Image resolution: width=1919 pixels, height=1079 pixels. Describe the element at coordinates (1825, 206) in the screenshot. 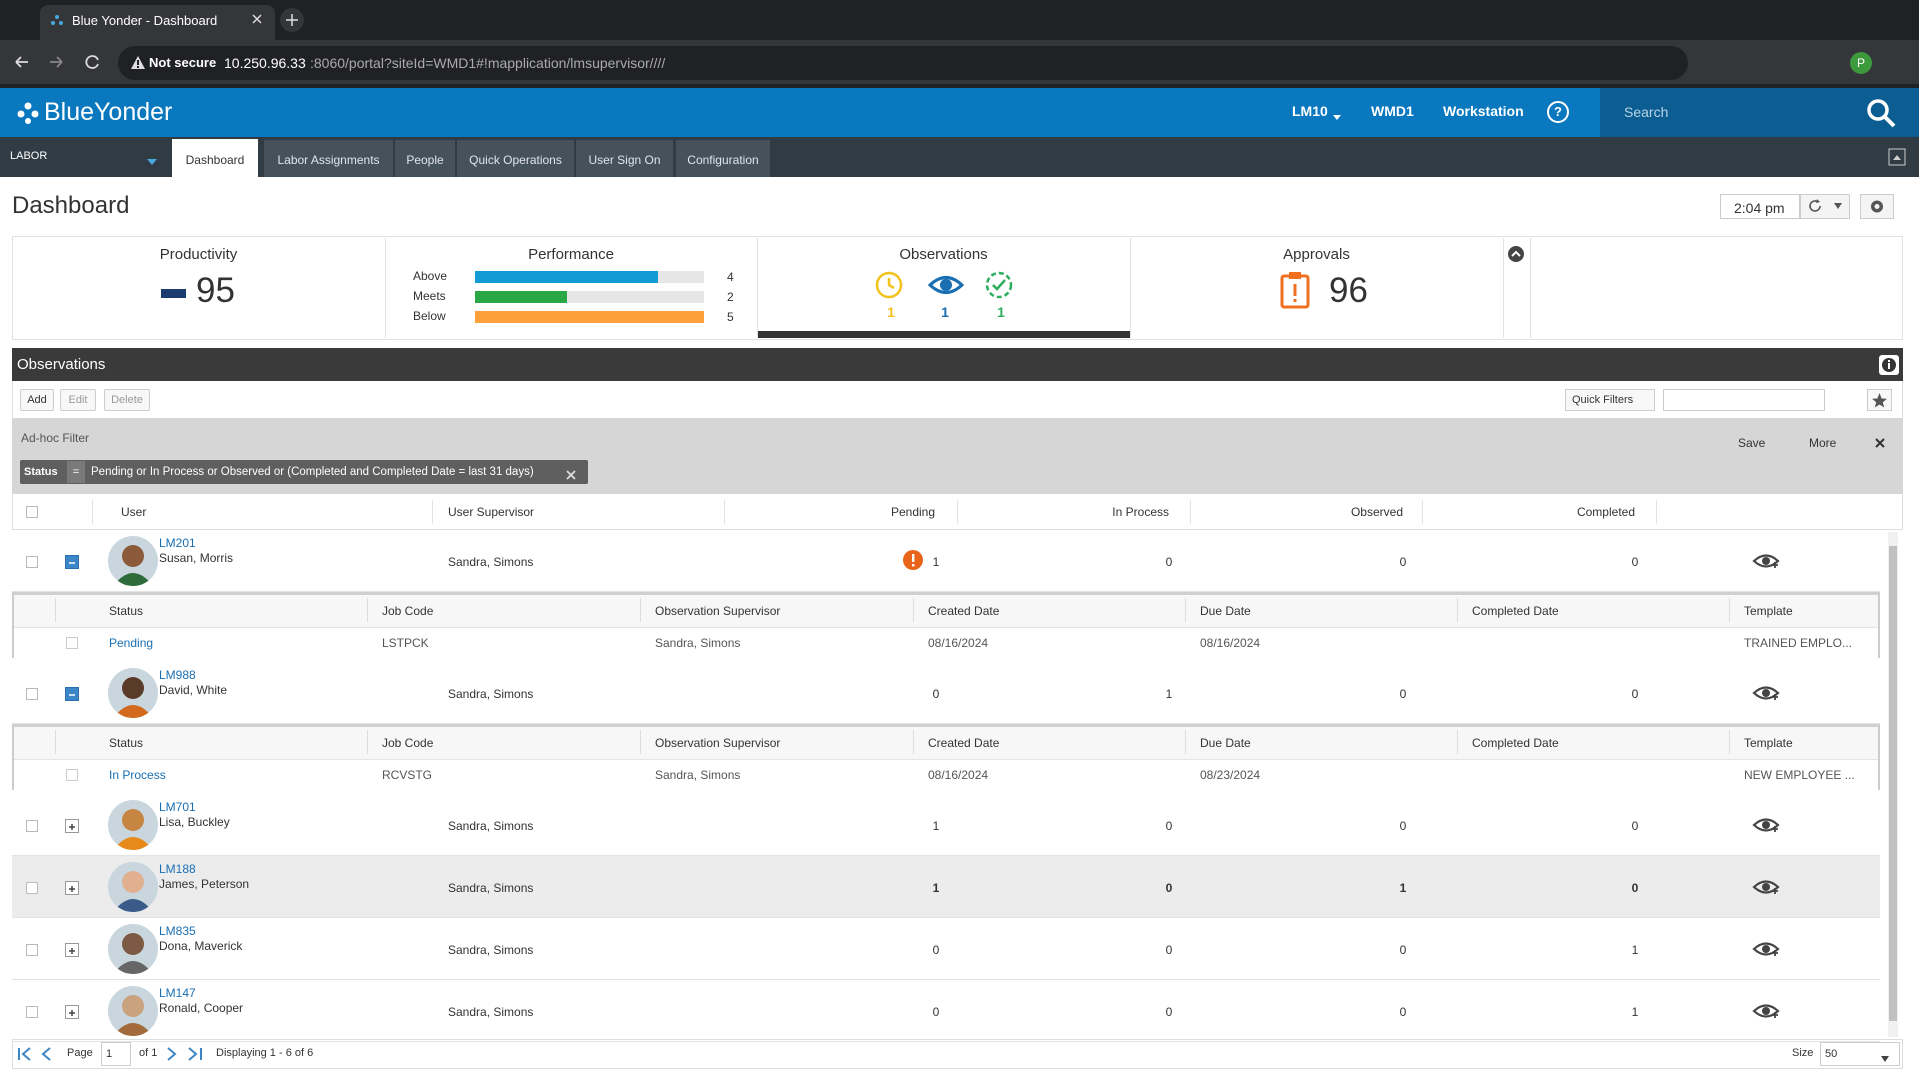

I see `refresh` at that location.